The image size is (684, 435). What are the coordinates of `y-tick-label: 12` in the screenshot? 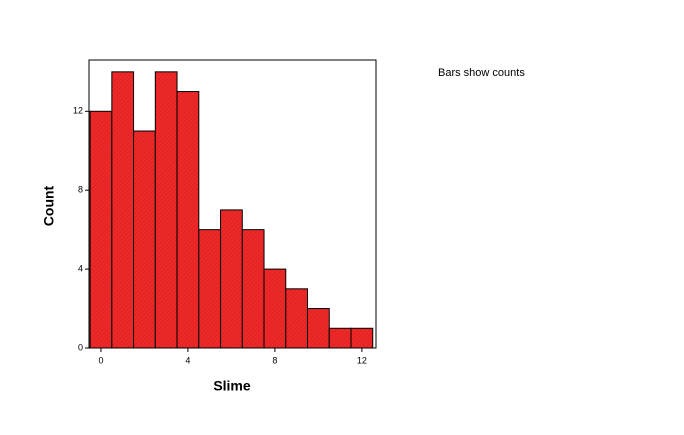 It's located at (78, 111).